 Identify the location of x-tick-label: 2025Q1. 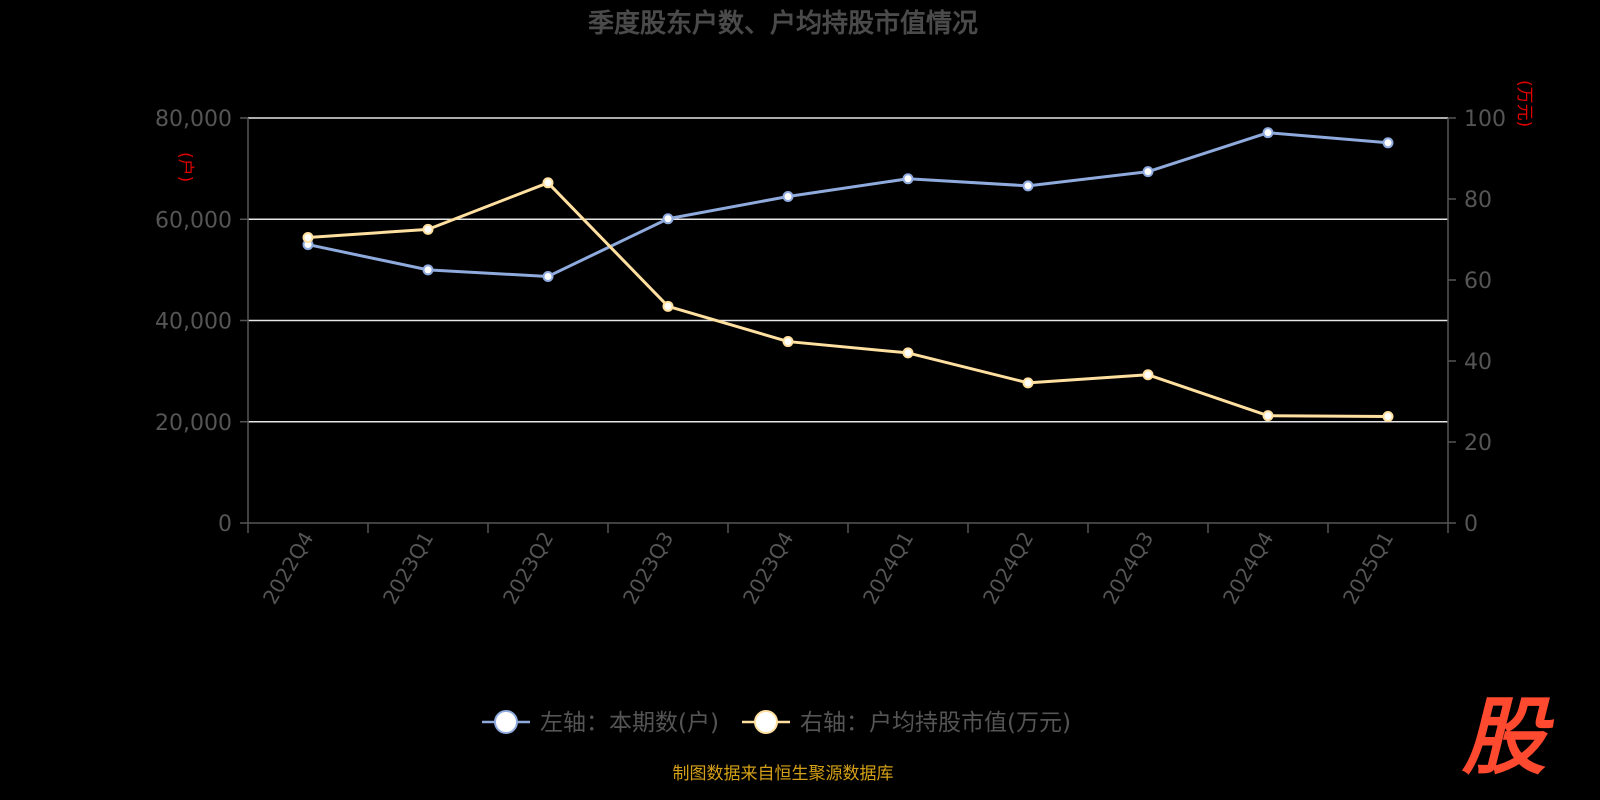
(1368, 568).